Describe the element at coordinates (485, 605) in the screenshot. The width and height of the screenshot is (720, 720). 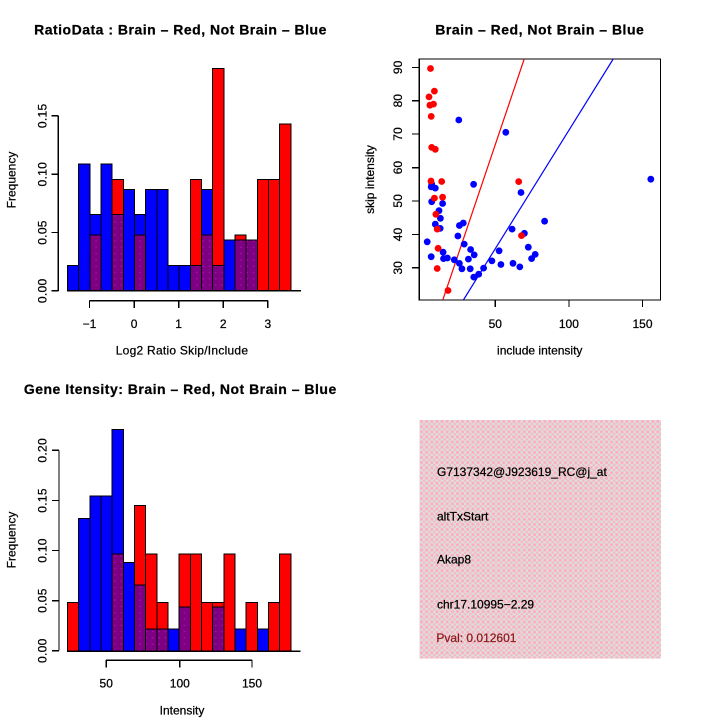
I see `svg-text: chr17.10995−2.29` at that location.